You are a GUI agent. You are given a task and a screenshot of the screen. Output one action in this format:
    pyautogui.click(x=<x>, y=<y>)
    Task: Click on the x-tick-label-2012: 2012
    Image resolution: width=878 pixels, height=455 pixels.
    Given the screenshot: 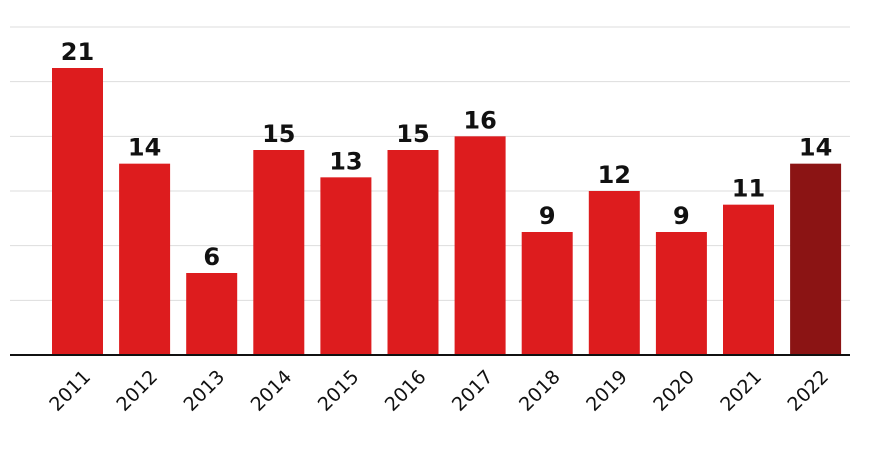 What is the action you would take?
    pyautogui.click(x=137, y=391)
    